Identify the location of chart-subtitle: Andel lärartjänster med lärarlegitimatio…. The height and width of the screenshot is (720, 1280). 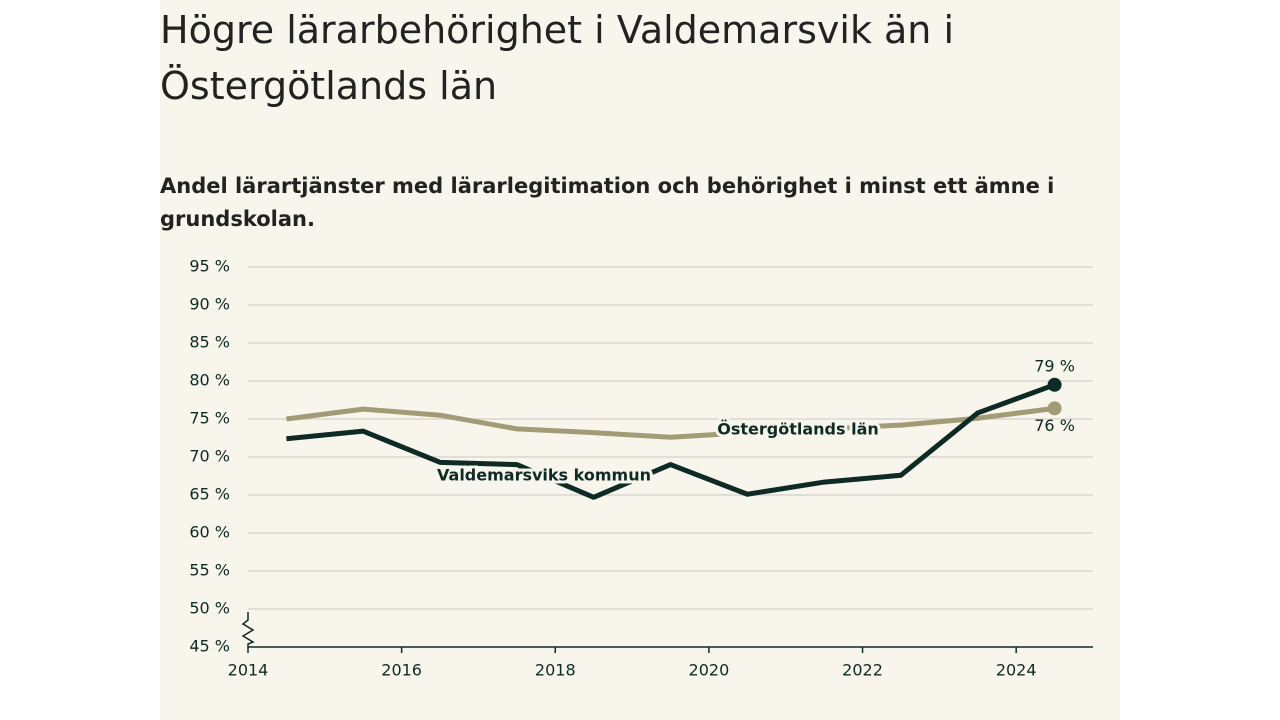
(607, 202).